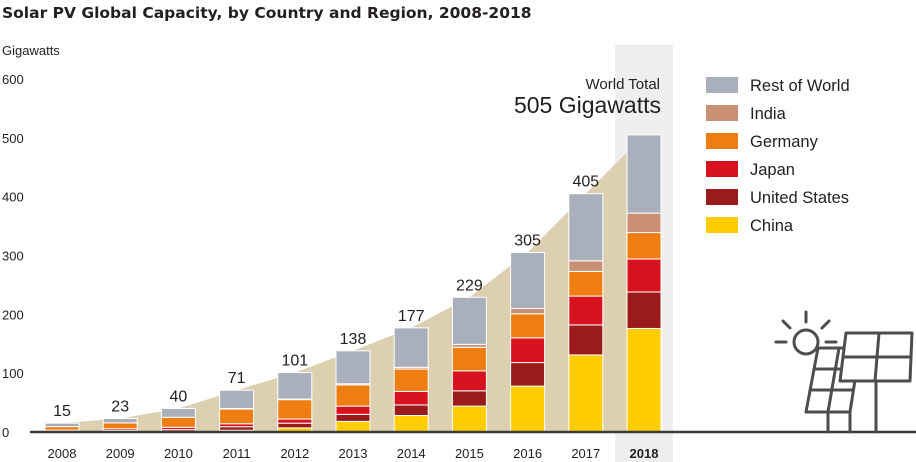 Image resolution: width=916 pixels, height=462 pixels. I want to click on bar-2016-germany, so click(528, 326).